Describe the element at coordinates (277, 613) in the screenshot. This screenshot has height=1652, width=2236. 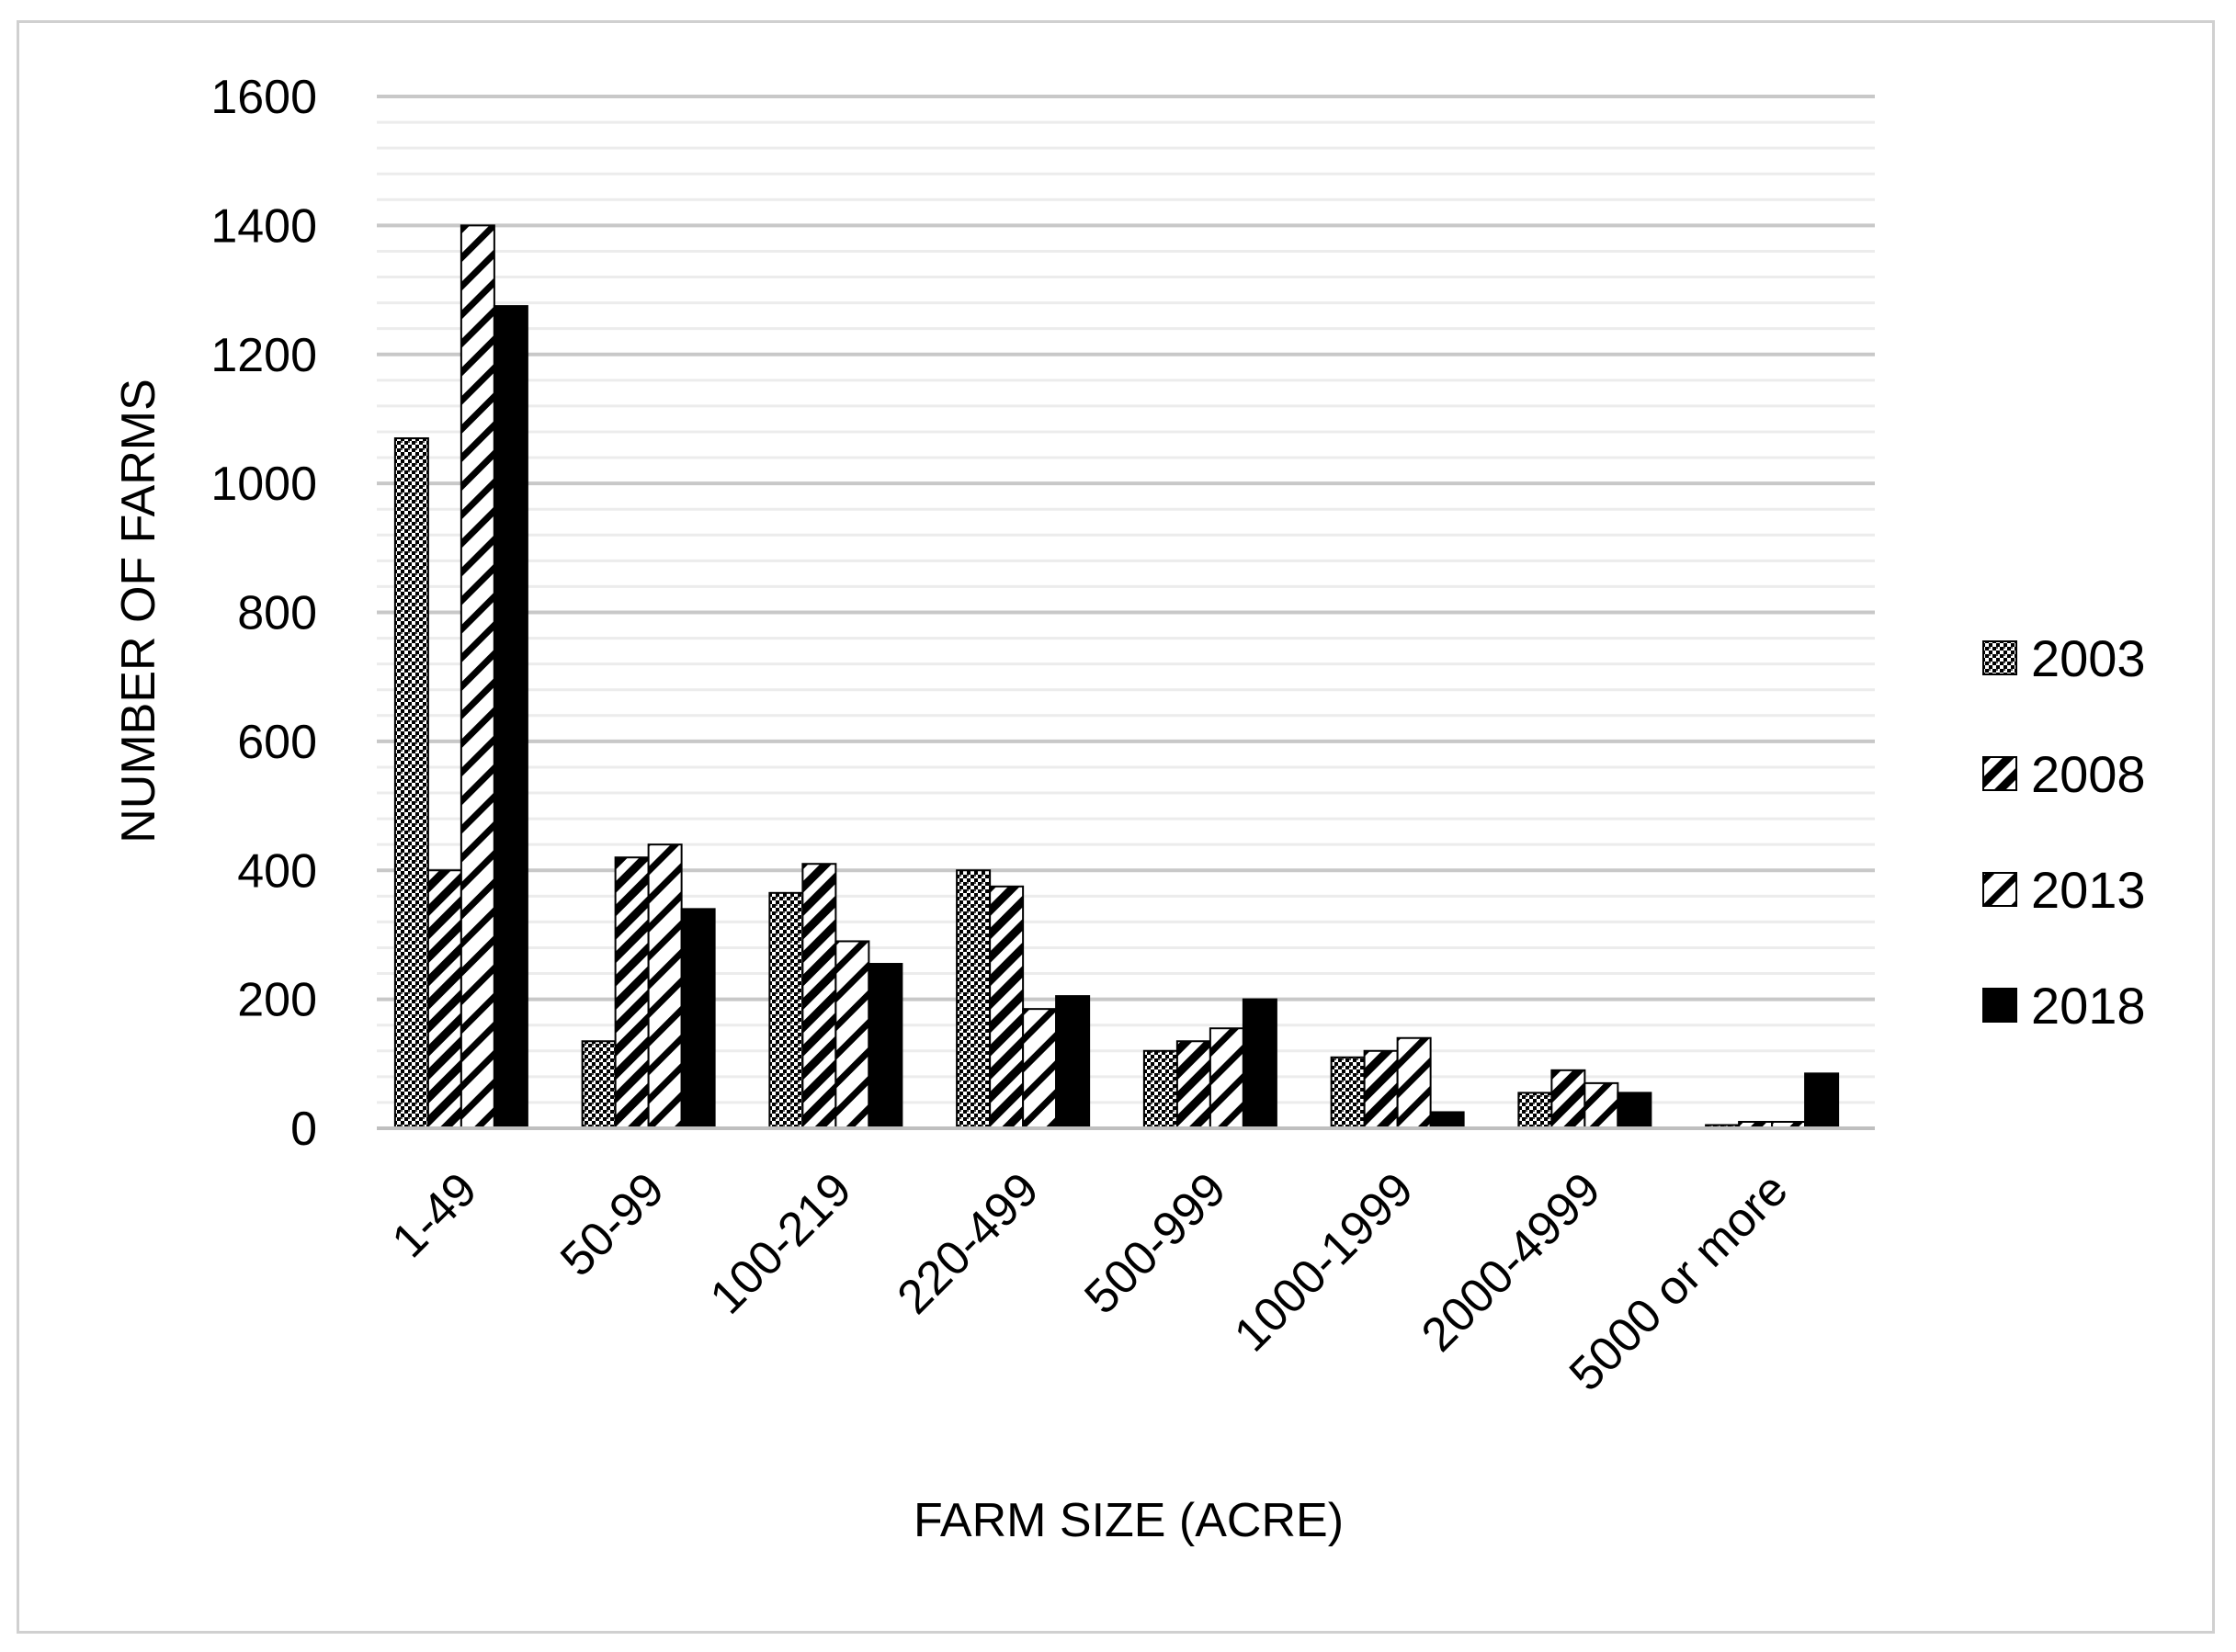
I see `y-tick-label: 800` at that location.